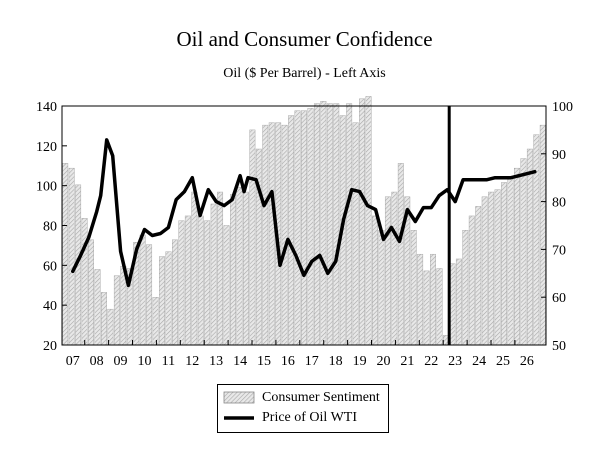 The width and height of the screenshot is (609, 457). What do you see at coordinates (50, 306) in the screenshot?
I see `left-axis-label: 40` at bounding box center [50, 306].